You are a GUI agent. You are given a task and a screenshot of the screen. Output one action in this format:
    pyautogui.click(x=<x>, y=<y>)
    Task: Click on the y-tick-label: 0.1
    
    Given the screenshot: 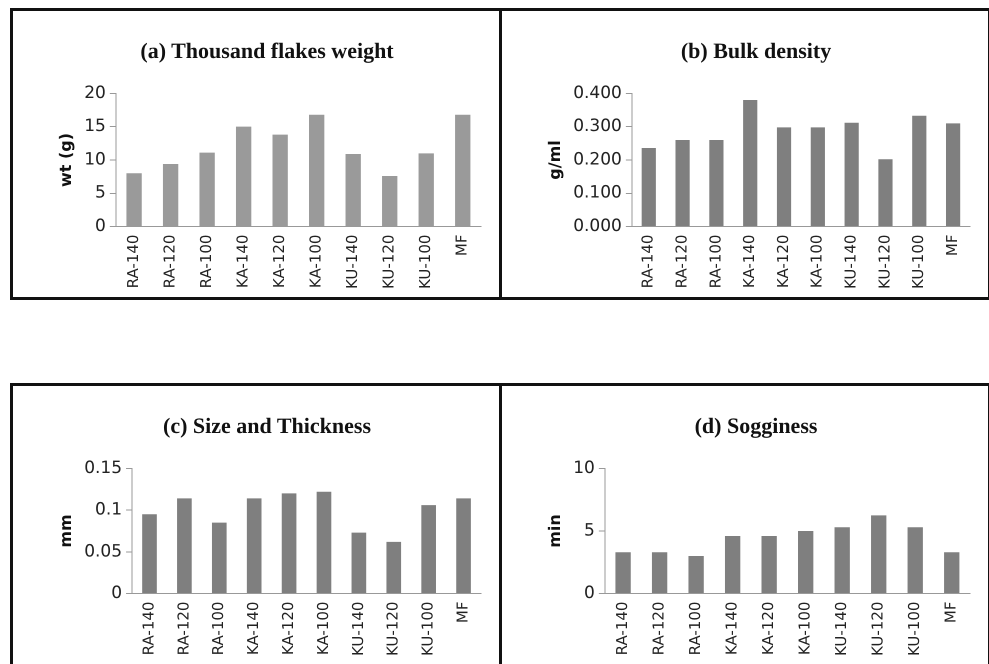 What is the action you would take?
    pyautogui.click(x=108, y=510)
    